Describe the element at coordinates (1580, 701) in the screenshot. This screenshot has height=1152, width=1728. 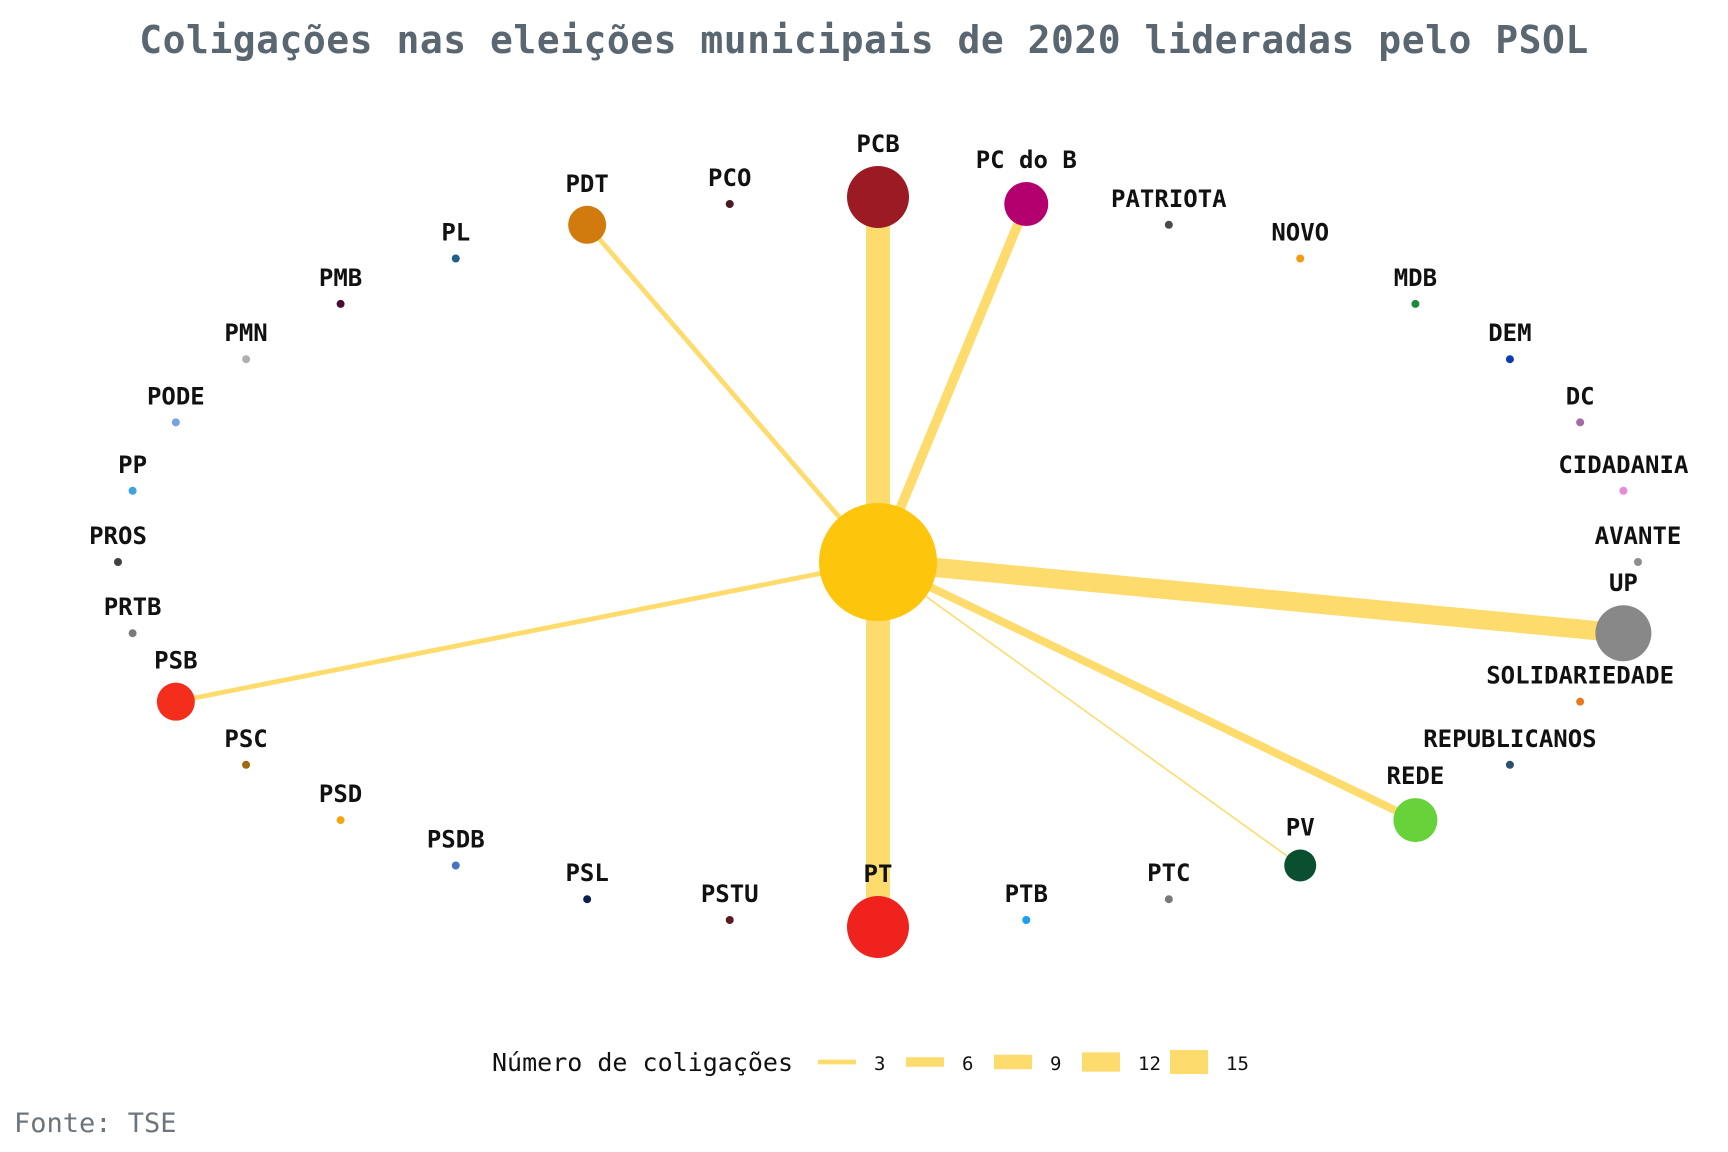
I see `node-solidariedade` at that location.